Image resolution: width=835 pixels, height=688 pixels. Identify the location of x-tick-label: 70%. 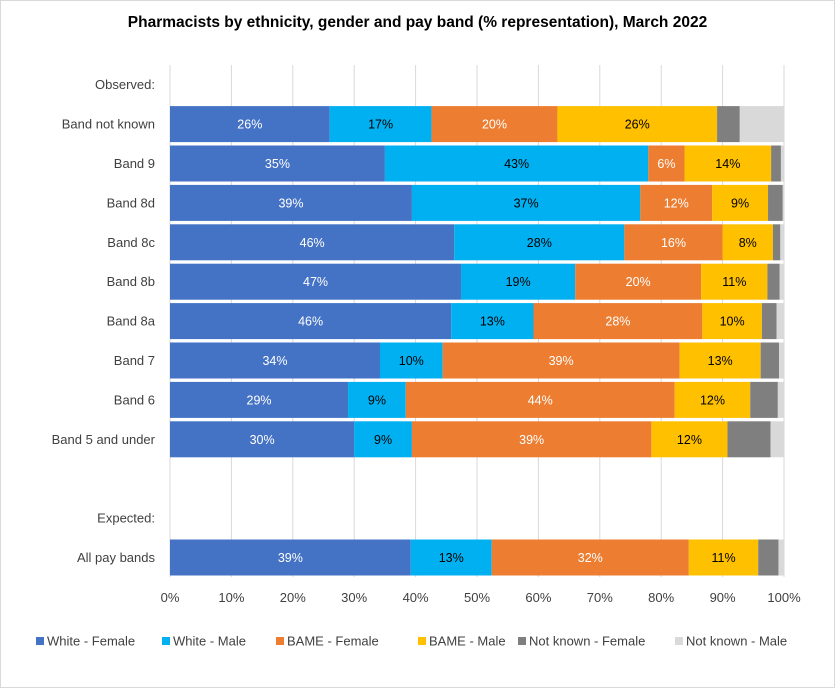
(600, 597).